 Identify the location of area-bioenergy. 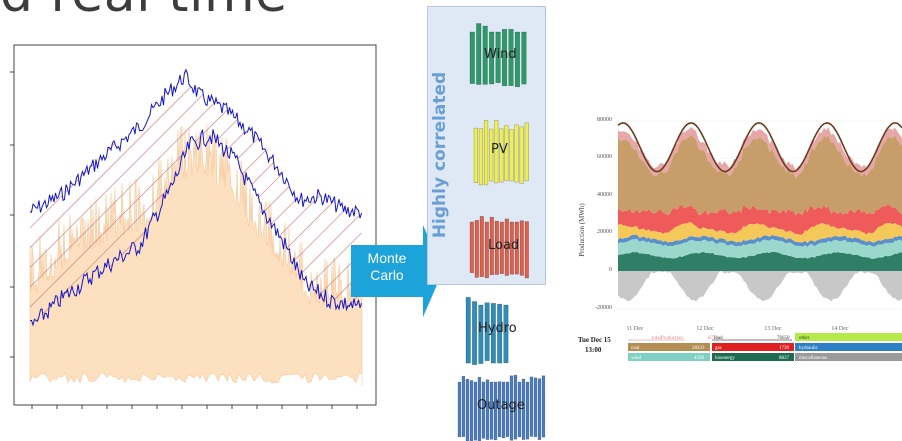
(760, 261).